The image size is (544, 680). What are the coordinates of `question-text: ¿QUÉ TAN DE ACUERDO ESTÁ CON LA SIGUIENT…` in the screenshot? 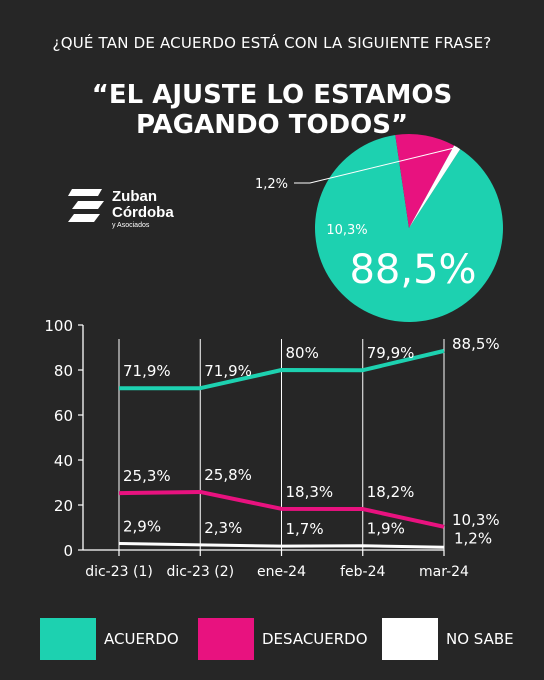 It's located at (272, 43).